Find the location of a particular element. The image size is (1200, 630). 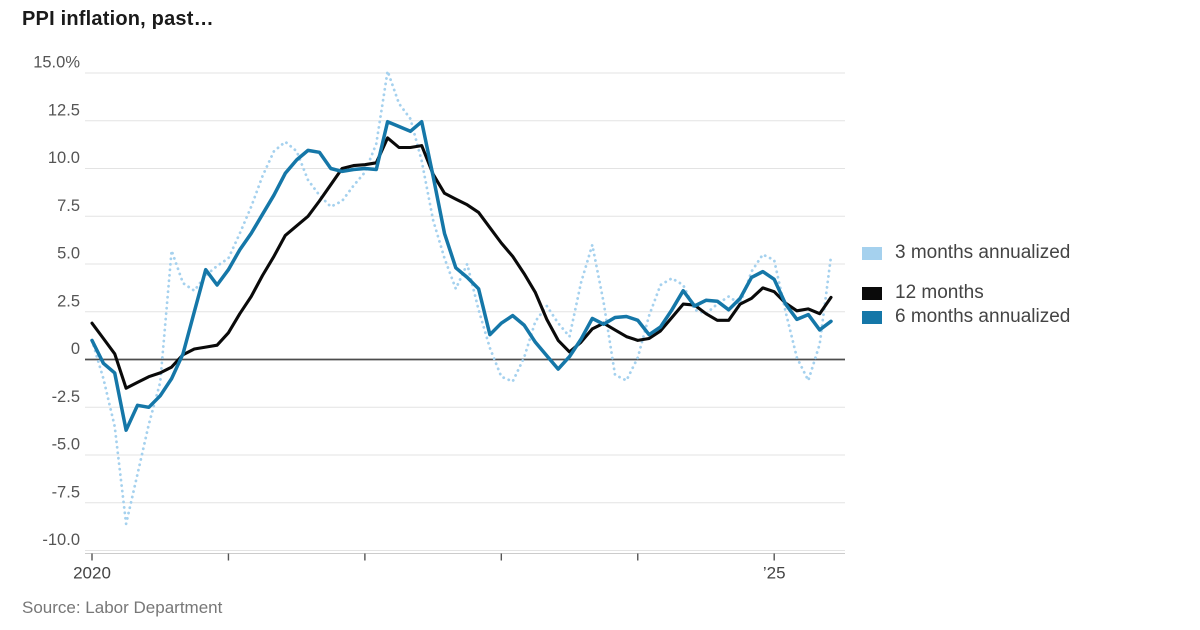

y-tick-label: 0 is located at coordinates (75, 349).